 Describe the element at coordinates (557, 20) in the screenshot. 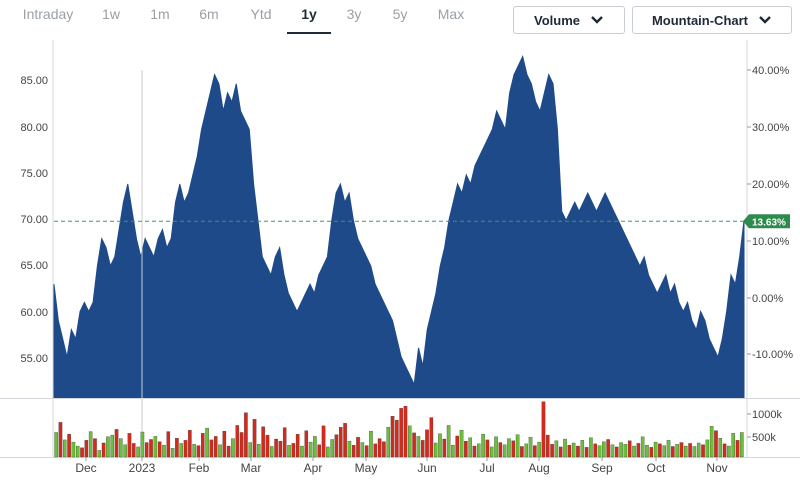

I see `volume-dropdown-label: Volume` at that location.